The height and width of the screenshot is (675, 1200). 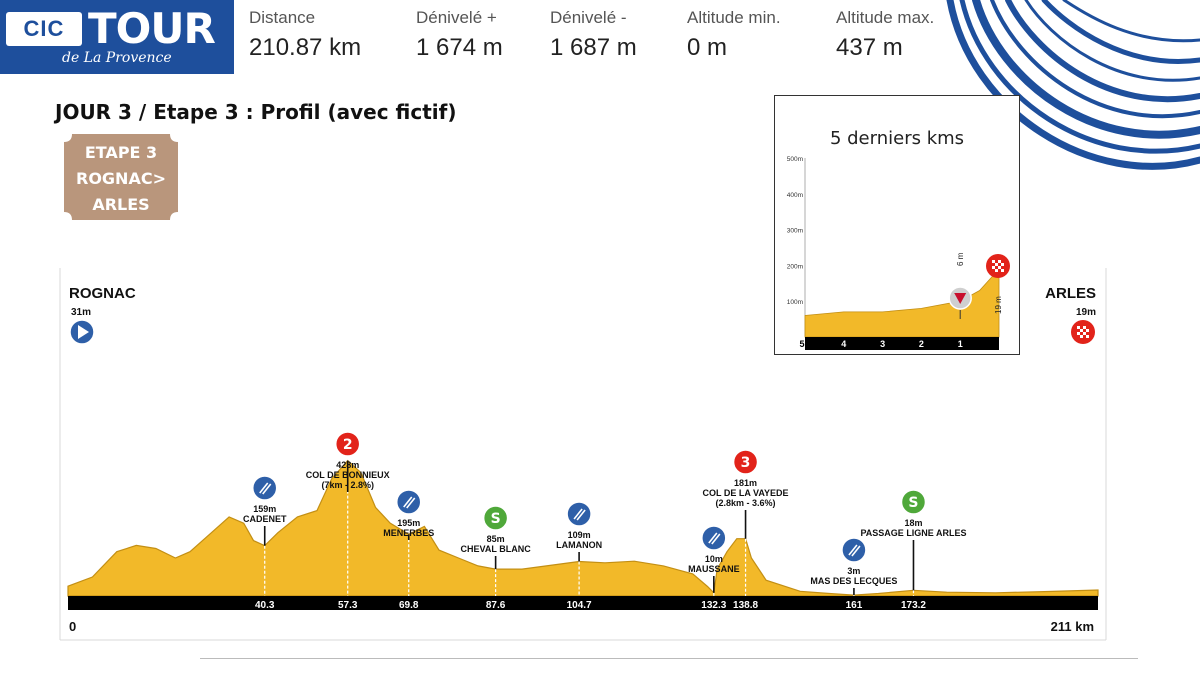 What do you see at coordinates (913, 523) in the screenshot?
I see `point-altitude: 18m` at bounding box center [913, 523].